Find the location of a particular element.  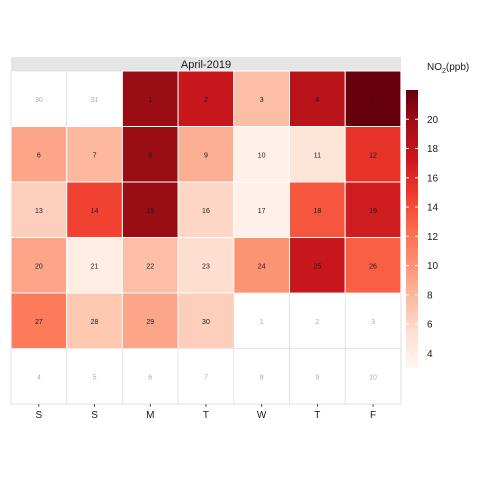

day-cell: 5 is located at coordinates (373, 98).